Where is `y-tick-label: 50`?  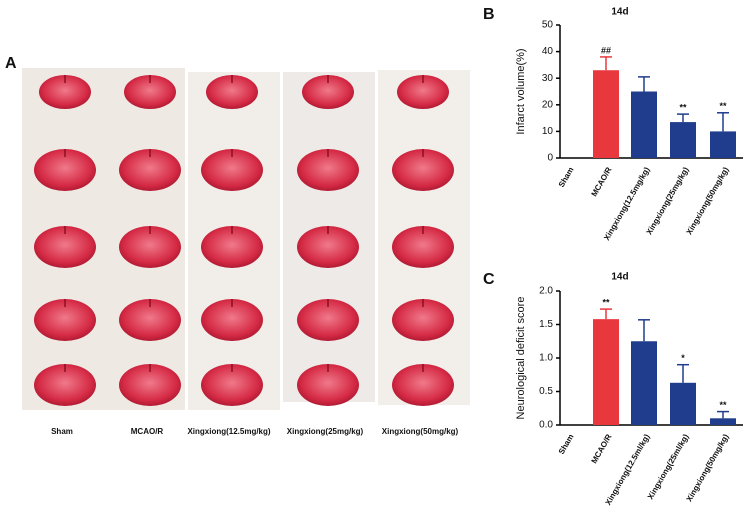
y-tick-label: 50 is located at coordinates (548, 25).